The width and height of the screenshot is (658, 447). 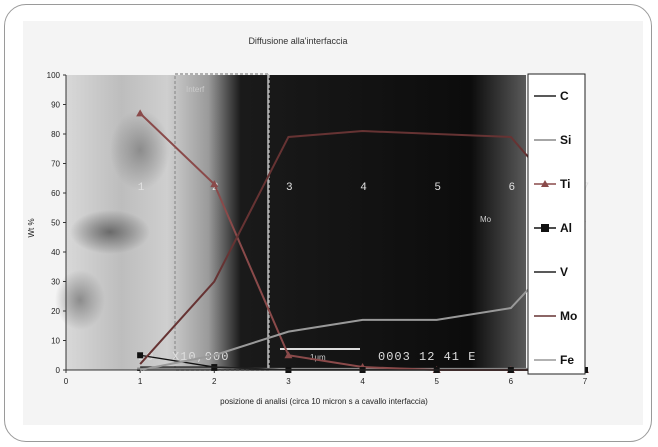 I want to click on legend-box, so click(x=556, y=224).